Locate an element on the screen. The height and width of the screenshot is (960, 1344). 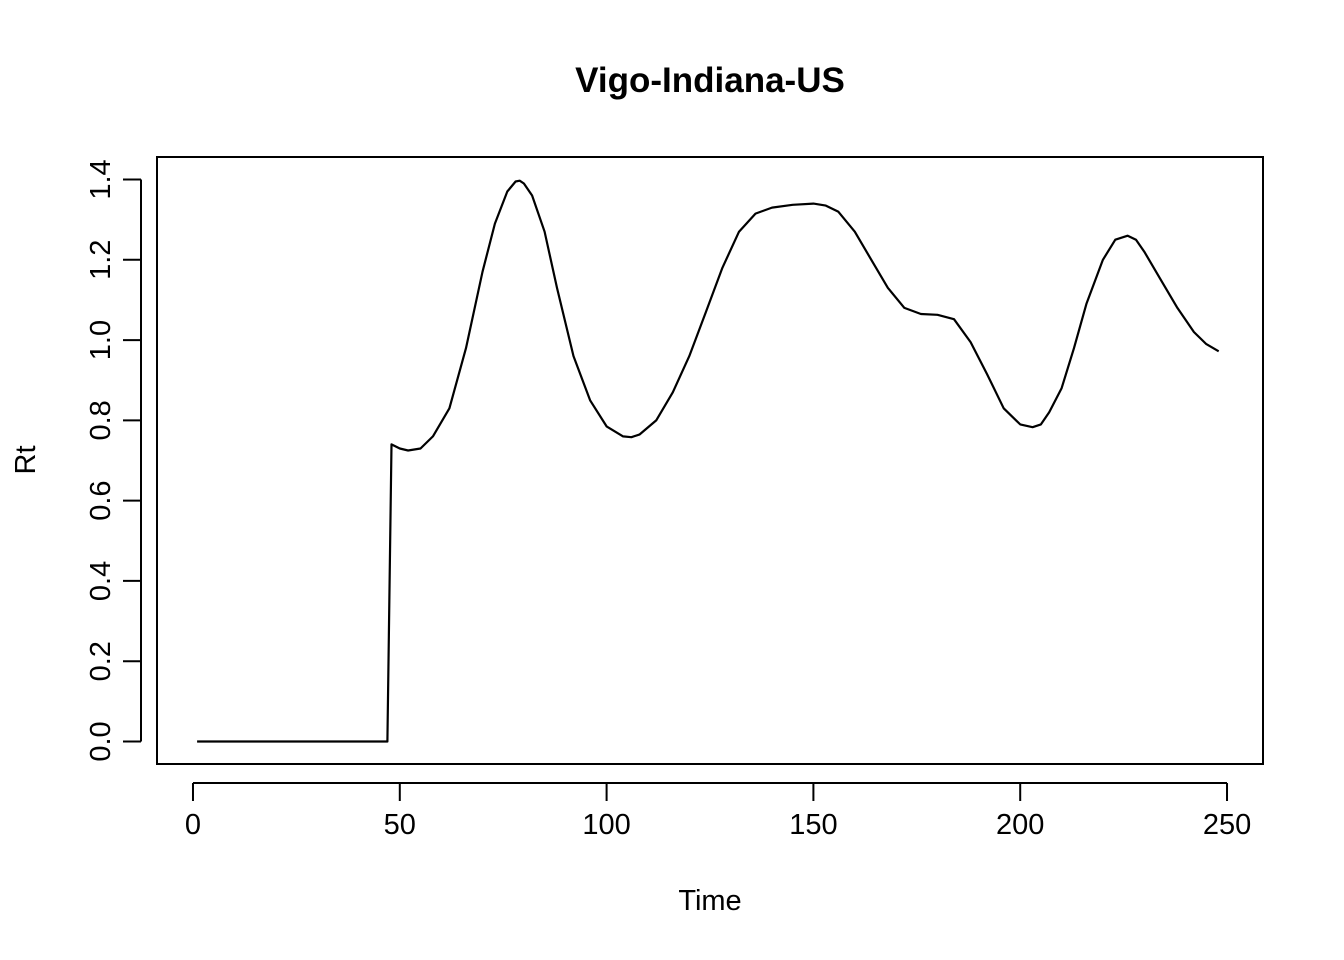
x-tick-label: 100 is located at coordinates (606, 825).